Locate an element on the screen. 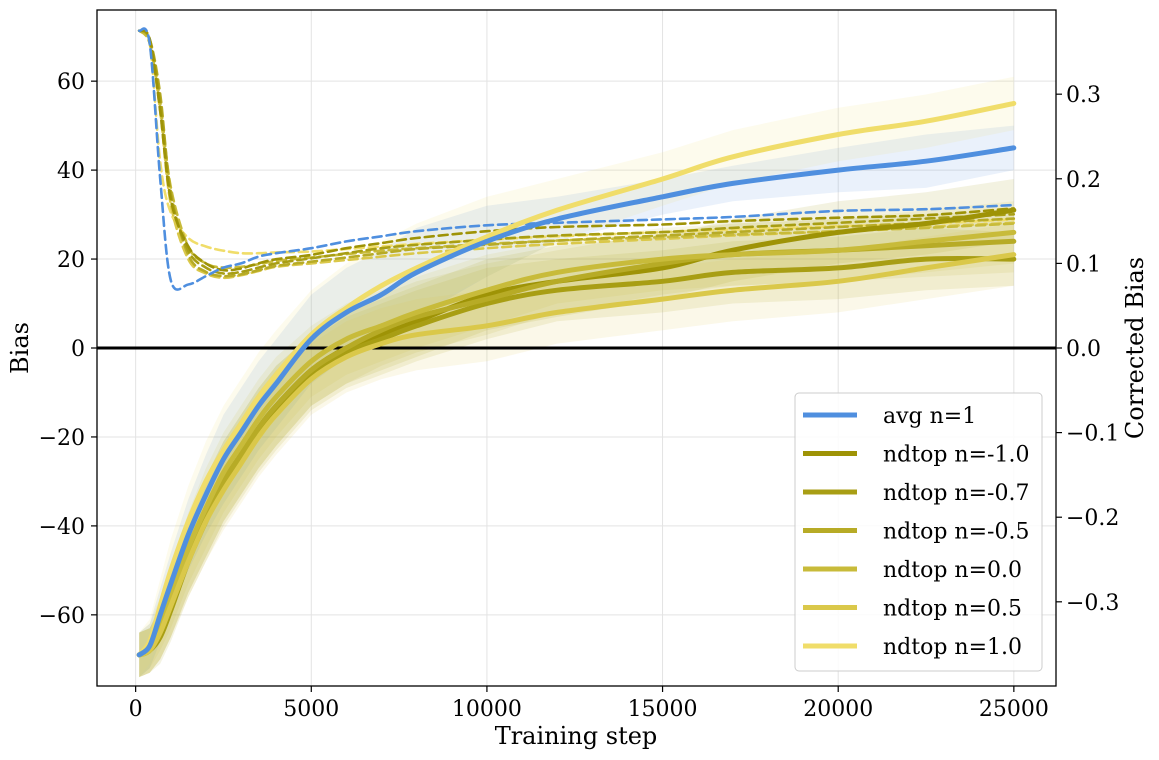  legend-box is located at coordinates (918, 532).